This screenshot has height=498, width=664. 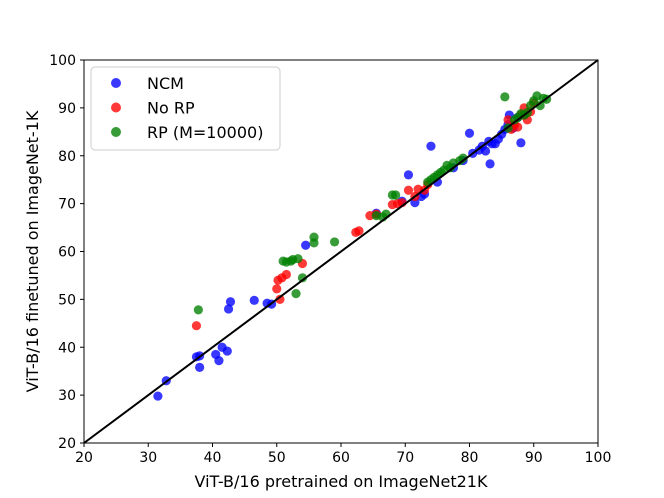 What do you see at coordinates (148, 458) in the screenshot?
I see `x-tick-label: 30` at bounding box center [148, 458].